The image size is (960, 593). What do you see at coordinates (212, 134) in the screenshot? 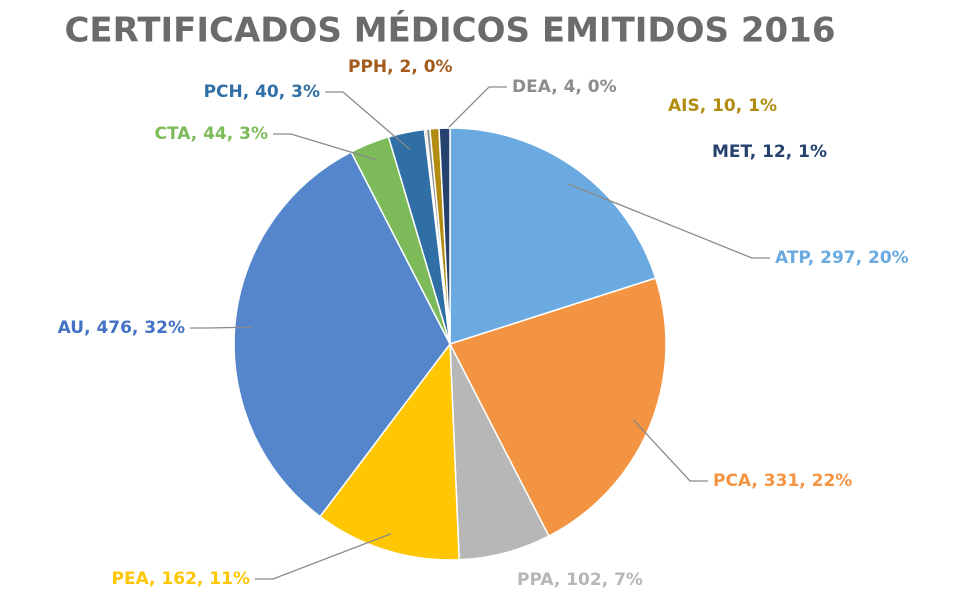
I see `data-label: CTA, 44, 3%` at bounding box center [212, 134].